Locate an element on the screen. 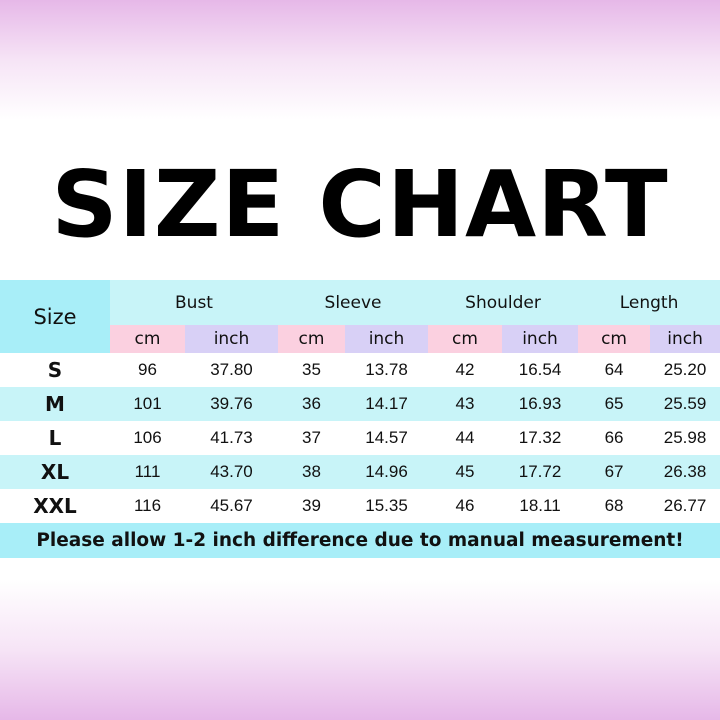 The image size is (720, 720). measurement-cell: 111 is located at coordinates (147, 472).